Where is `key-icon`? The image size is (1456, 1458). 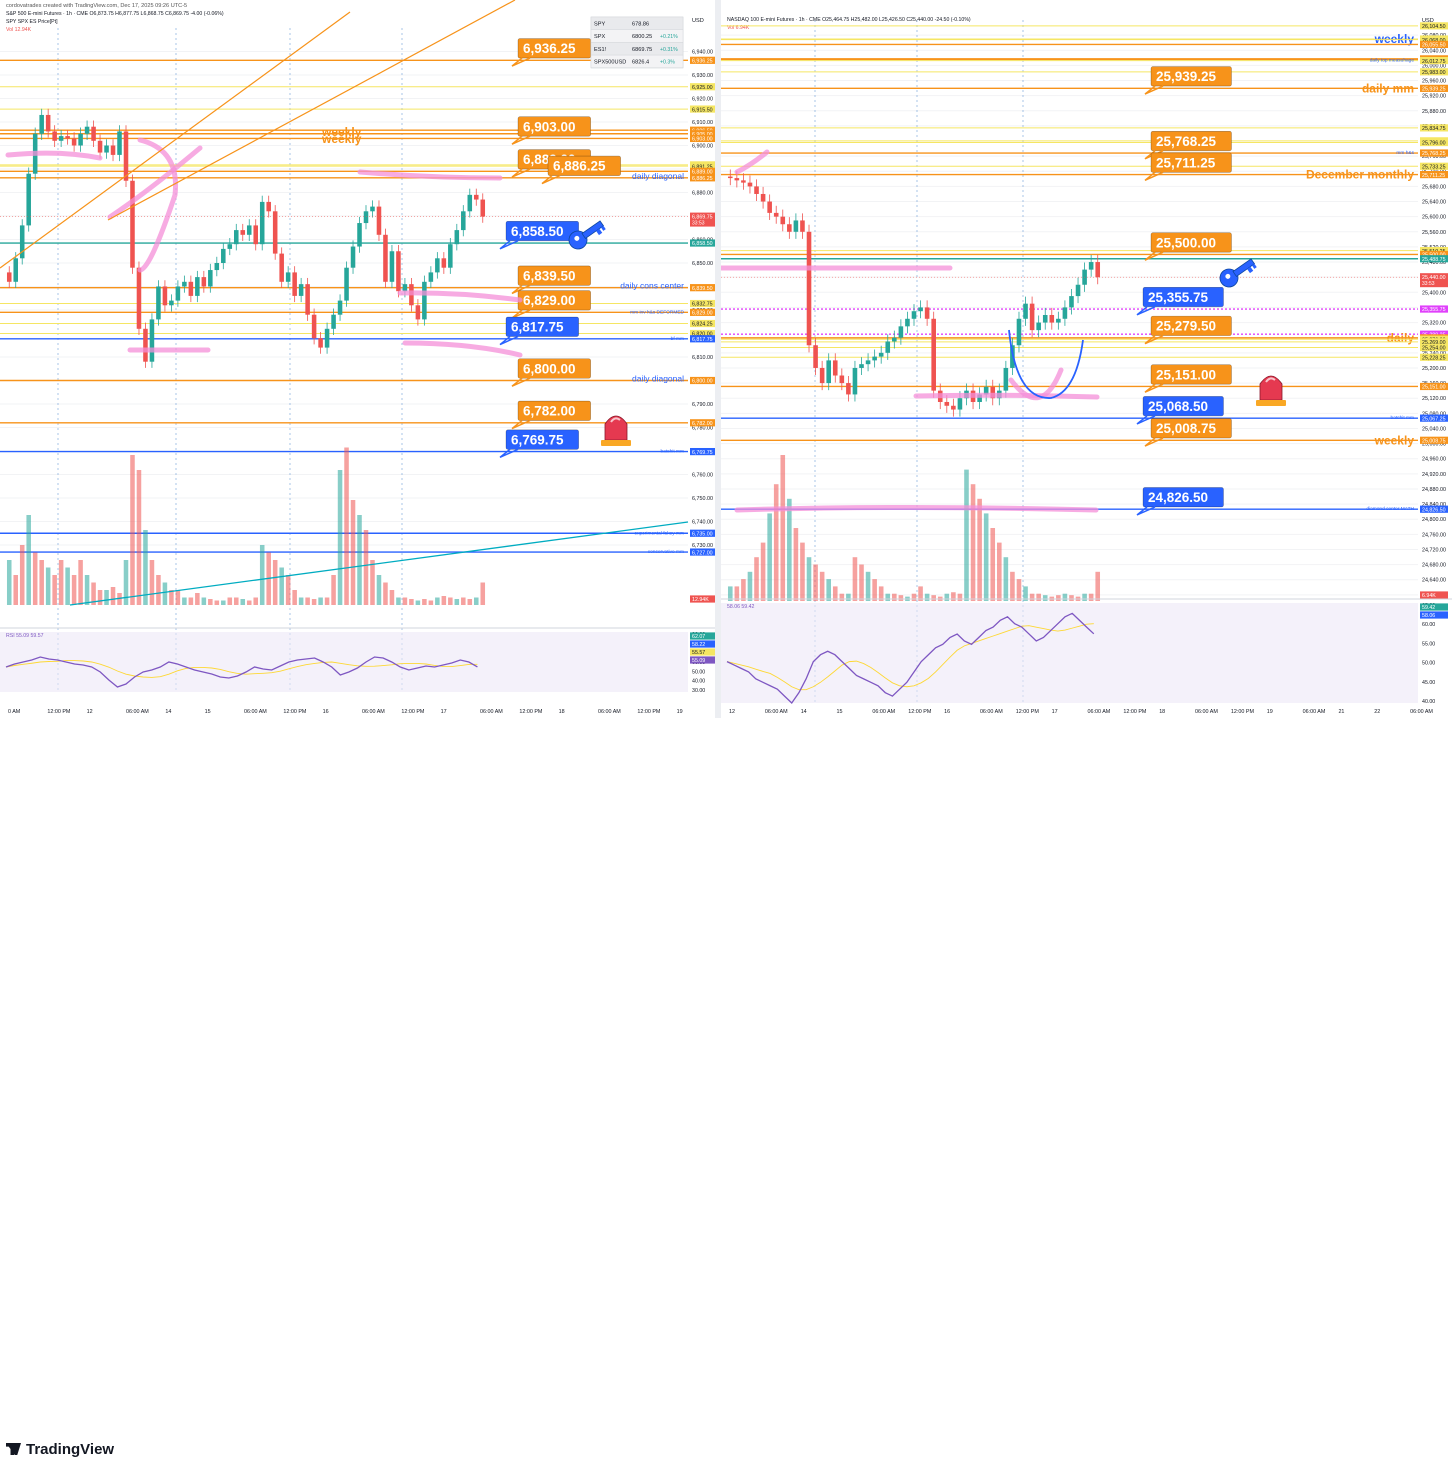
key-icon is located at coordinates (1238, 273).